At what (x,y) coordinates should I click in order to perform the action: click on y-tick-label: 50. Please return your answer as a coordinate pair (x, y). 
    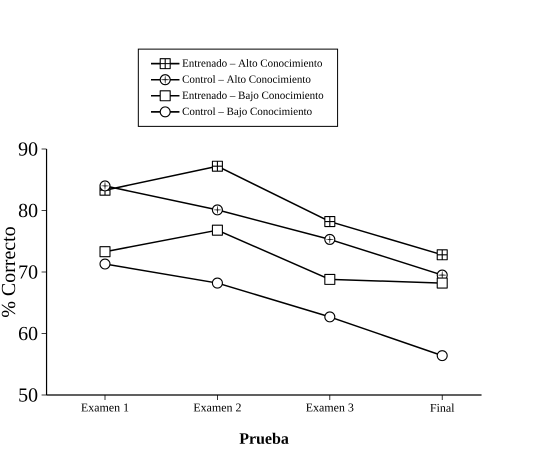
    Looking at the image, I should click on (28, 395).